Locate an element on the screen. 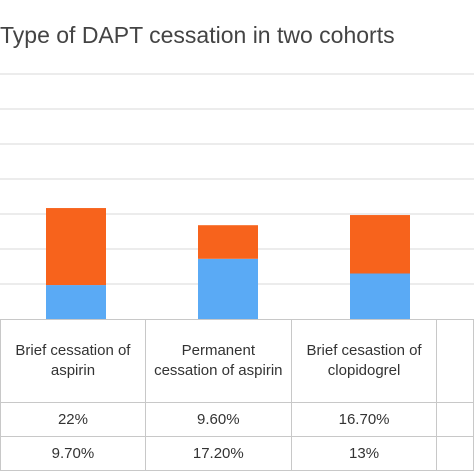 The width and height of the screenshot is (474, 474). value-cell: 13% is located at coordinates (364, 453).